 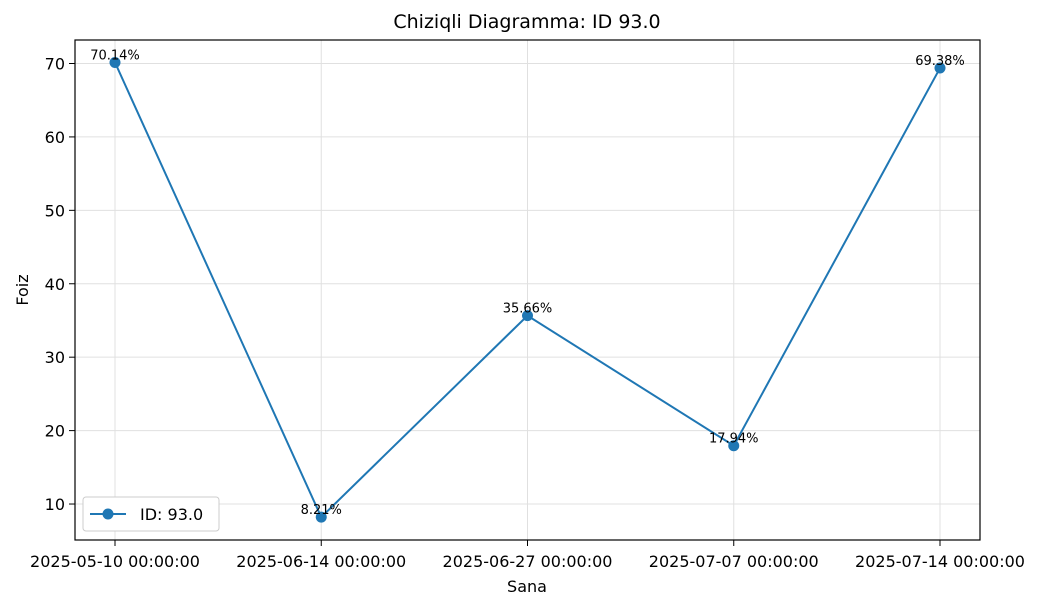 I want to click on legend: ID: 93.0, so click(x=151, y=514).